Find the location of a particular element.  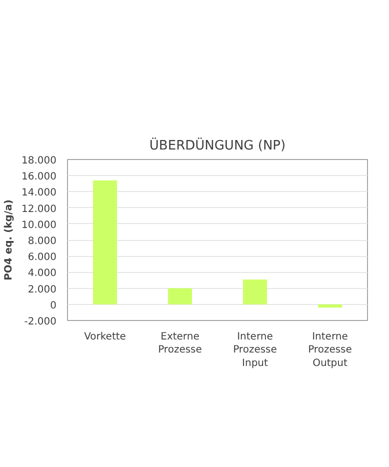

x-tick-label: Vorkette is located at coordinates (105, 337).